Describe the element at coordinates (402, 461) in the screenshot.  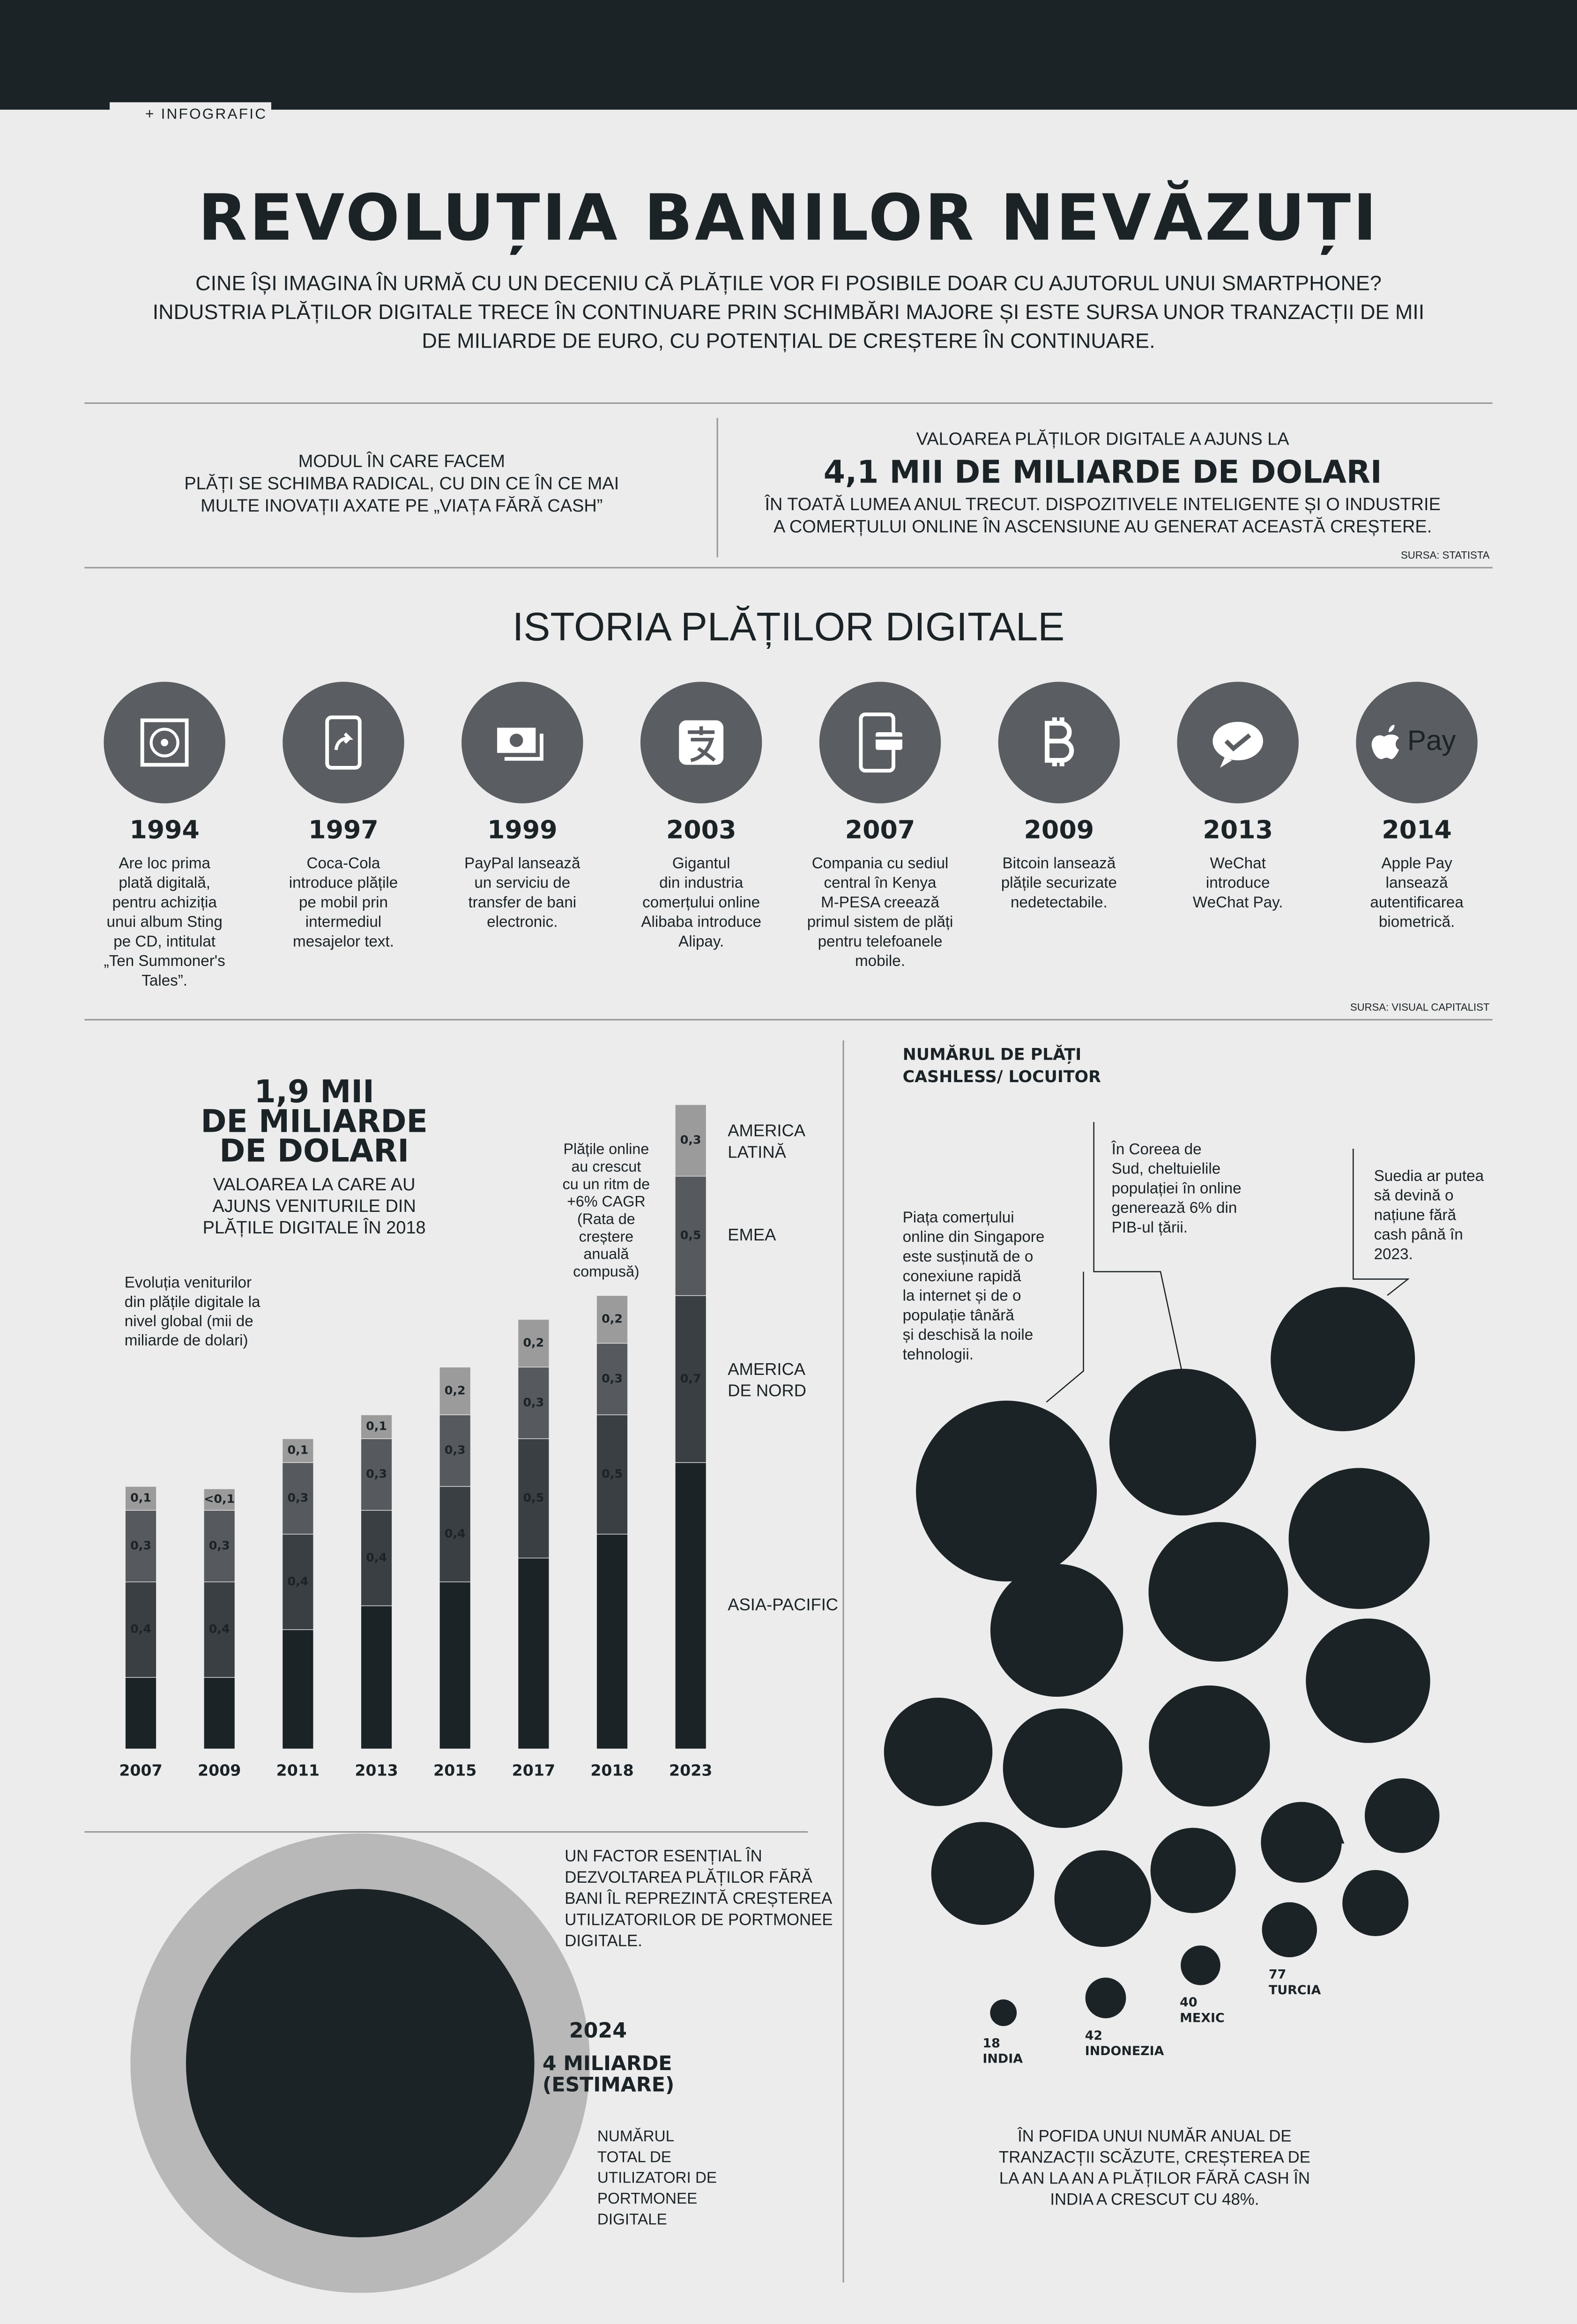
I see `summary-left: MODUL ÎN CARE FACEM` at that location.